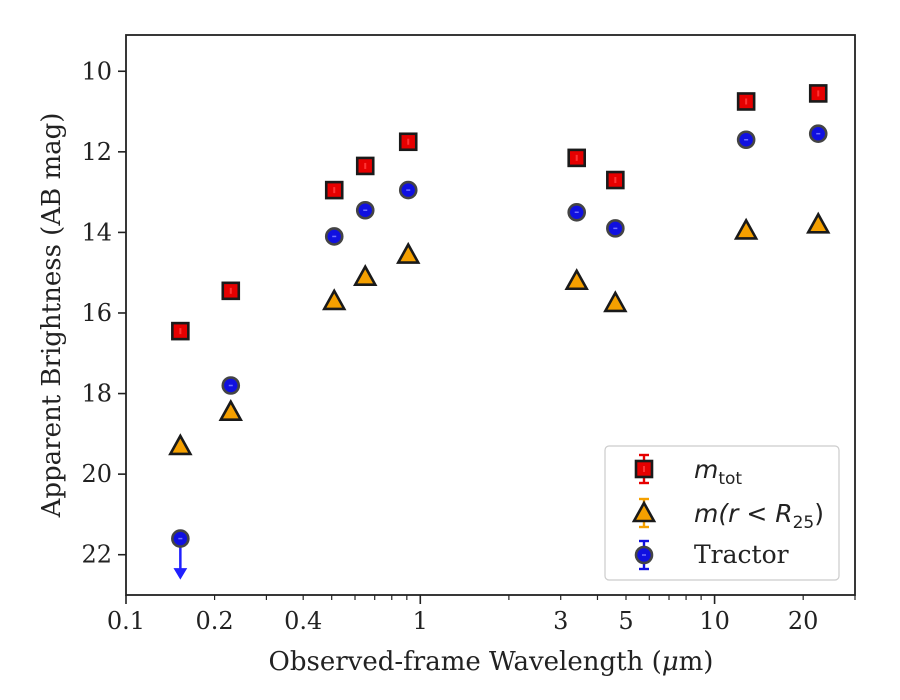  I want to click on legend-entry-mr25: m(r < R25), so click(759, 516).